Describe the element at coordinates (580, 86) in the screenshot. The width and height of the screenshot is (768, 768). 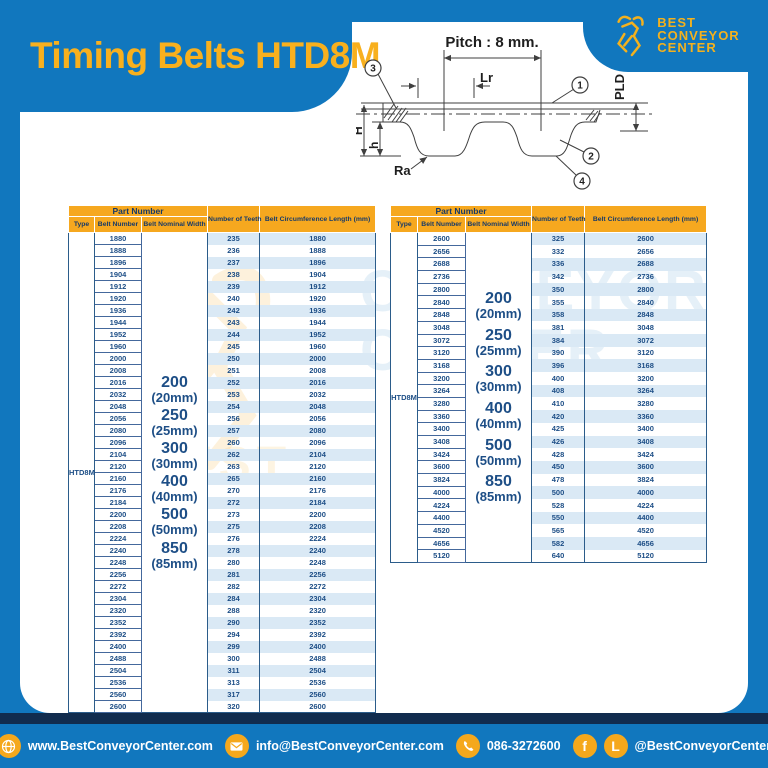
I see `callout-1: 1` at that location.